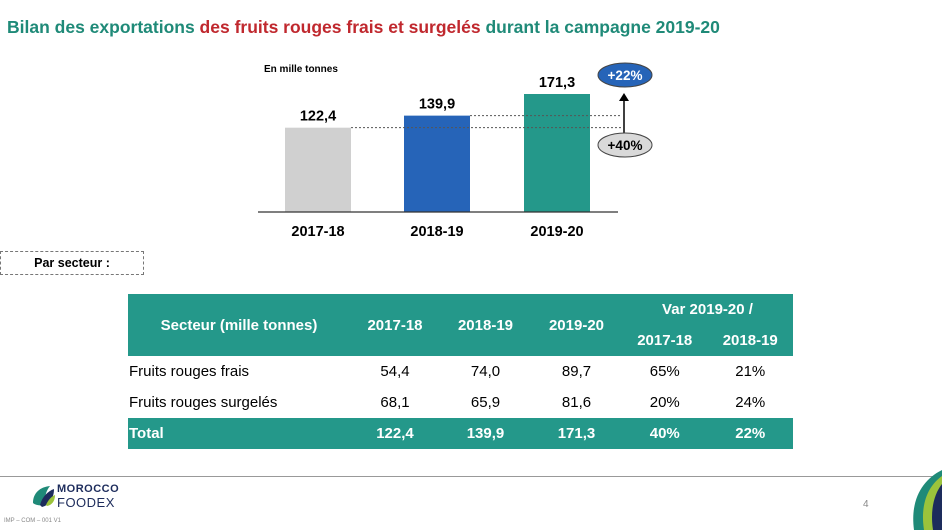 The width and height of the screenshot is (942, 530). Describe the element at coordinates (750, 402) in the screenshot. I see `table-cell: 24%` at that location.